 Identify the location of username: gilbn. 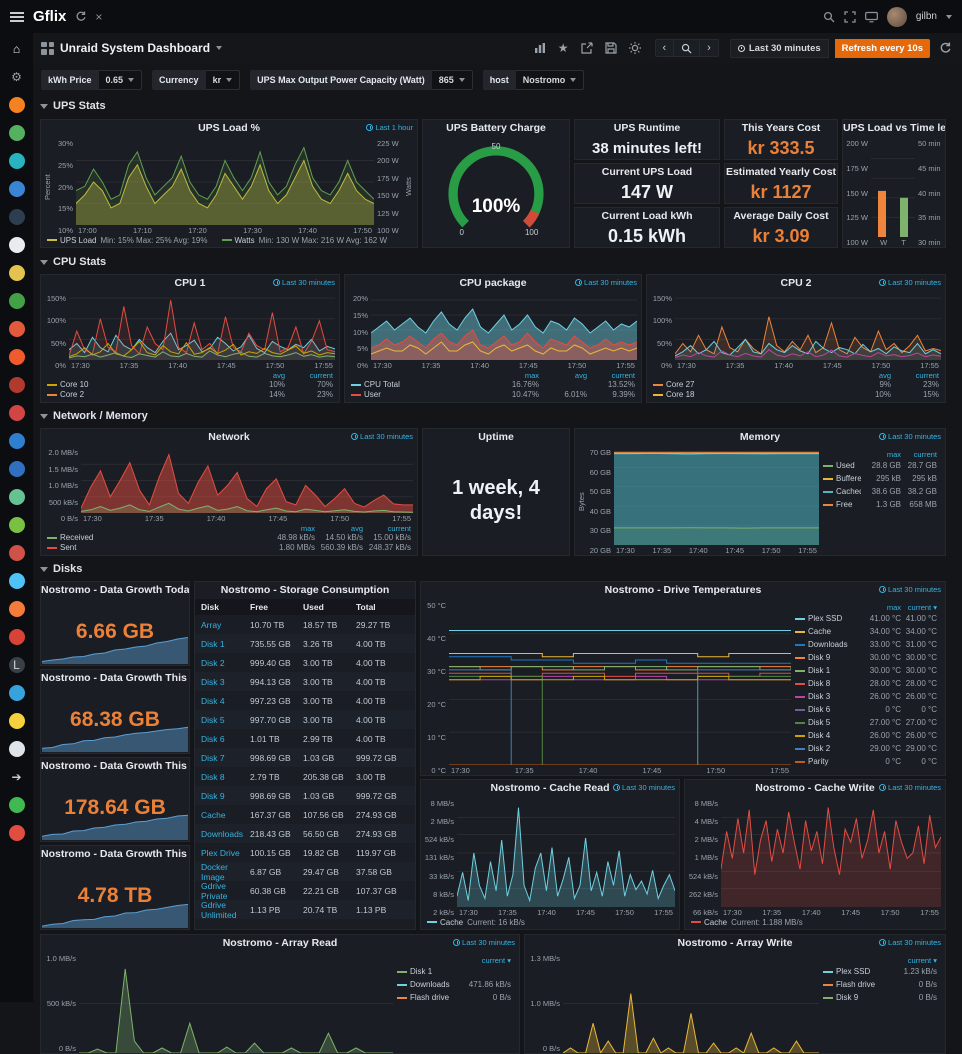
(926, 16).